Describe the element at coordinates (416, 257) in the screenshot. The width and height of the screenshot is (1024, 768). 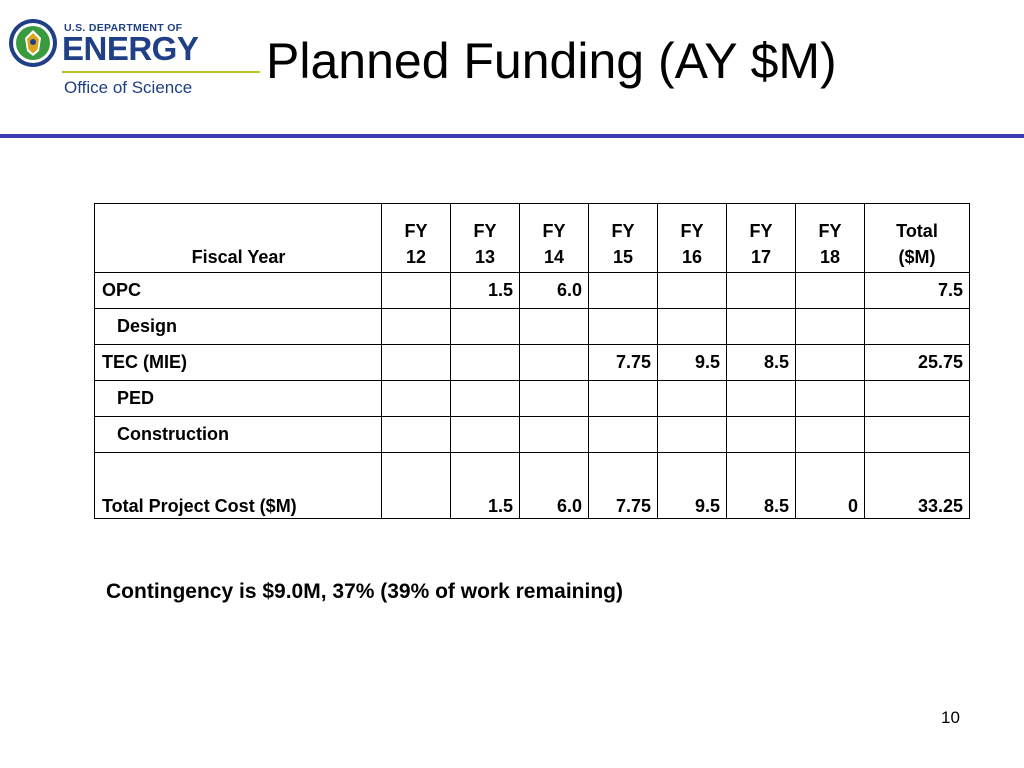
I see `header-cell-line2: 12` at that location.